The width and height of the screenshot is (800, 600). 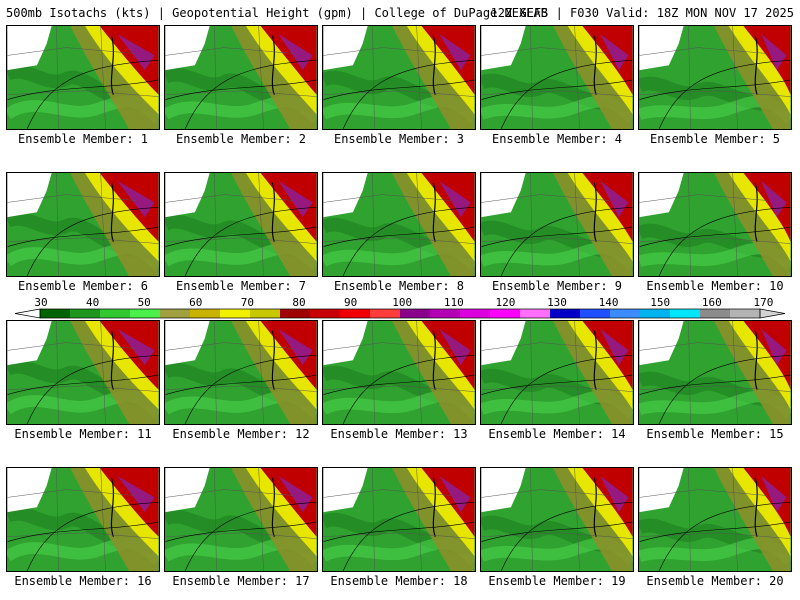 I want to click on colorbar-tick-label: 170, so click(x=763, y=302).